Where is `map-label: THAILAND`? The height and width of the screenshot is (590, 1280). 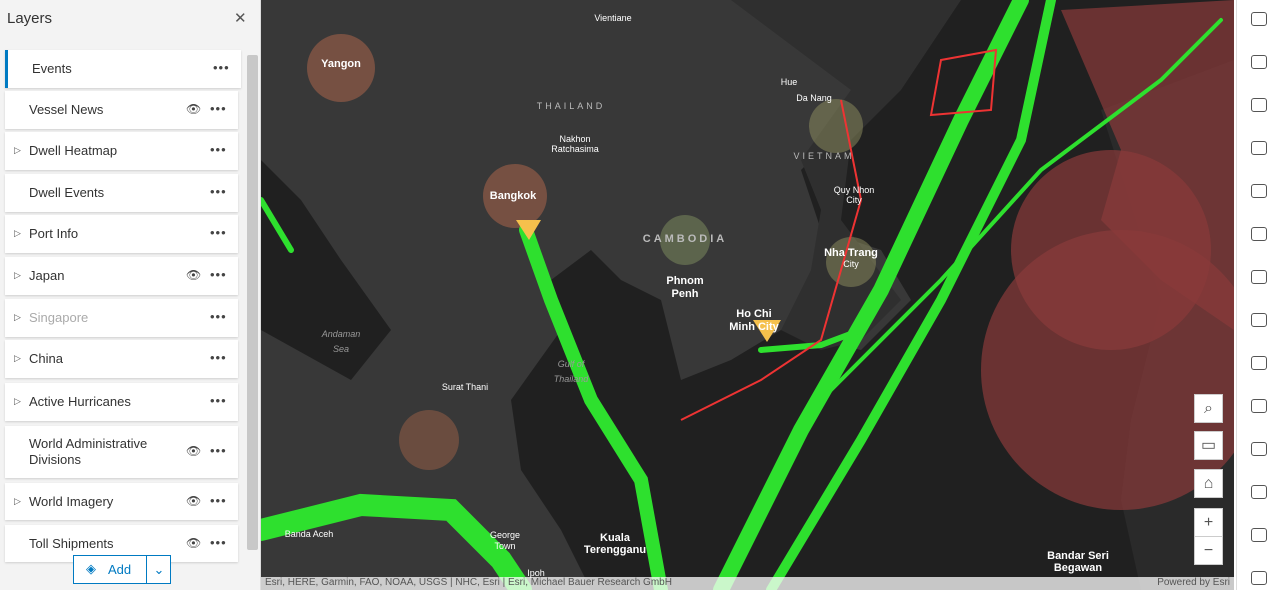
map-label: THAILAND is located at coordinates (571, 106).